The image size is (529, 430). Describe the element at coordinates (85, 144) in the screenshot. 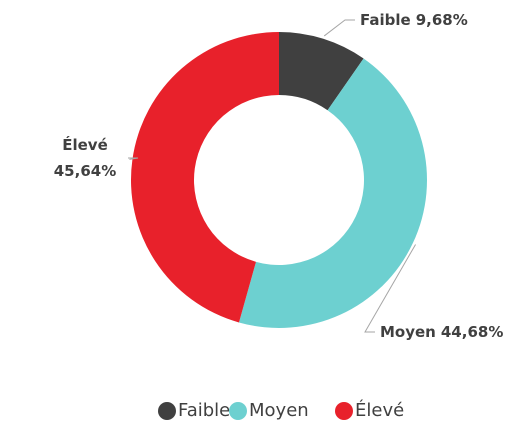

I see `label-name: Élevé` at that location.